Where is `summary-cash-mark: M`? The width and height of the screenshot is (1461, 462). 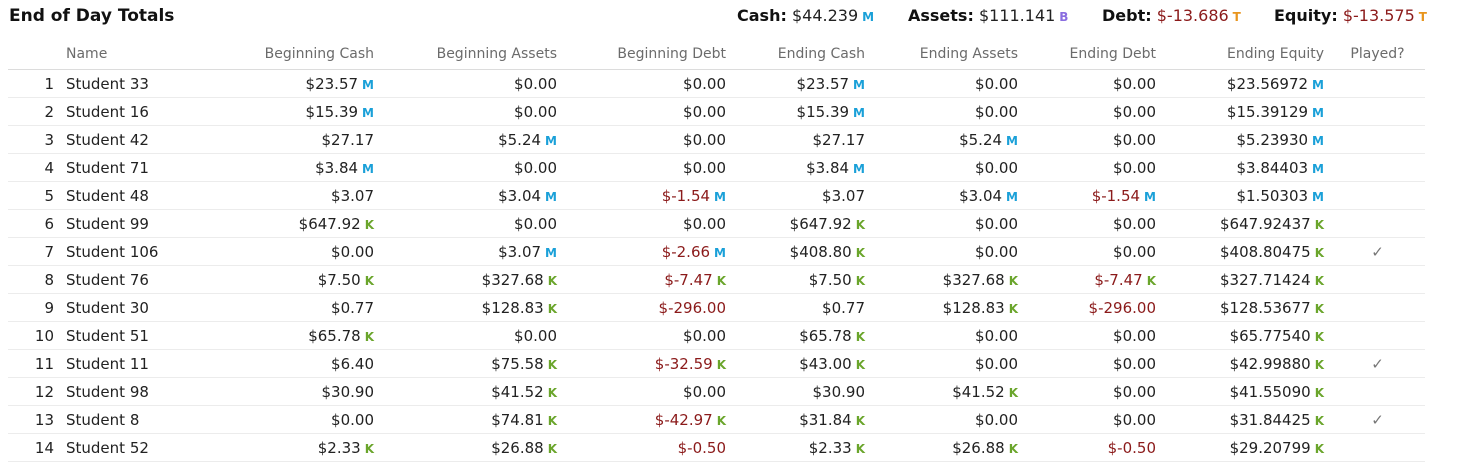
summary-cash-mark: M is located at coordinates (868, 17).